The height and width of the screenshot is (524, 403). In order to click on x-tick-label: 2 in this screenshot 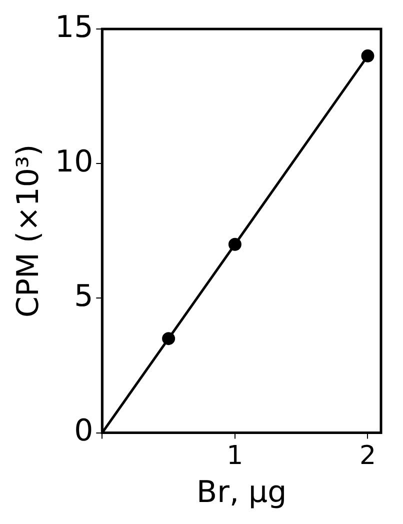, I will do `click(367, 456)`.